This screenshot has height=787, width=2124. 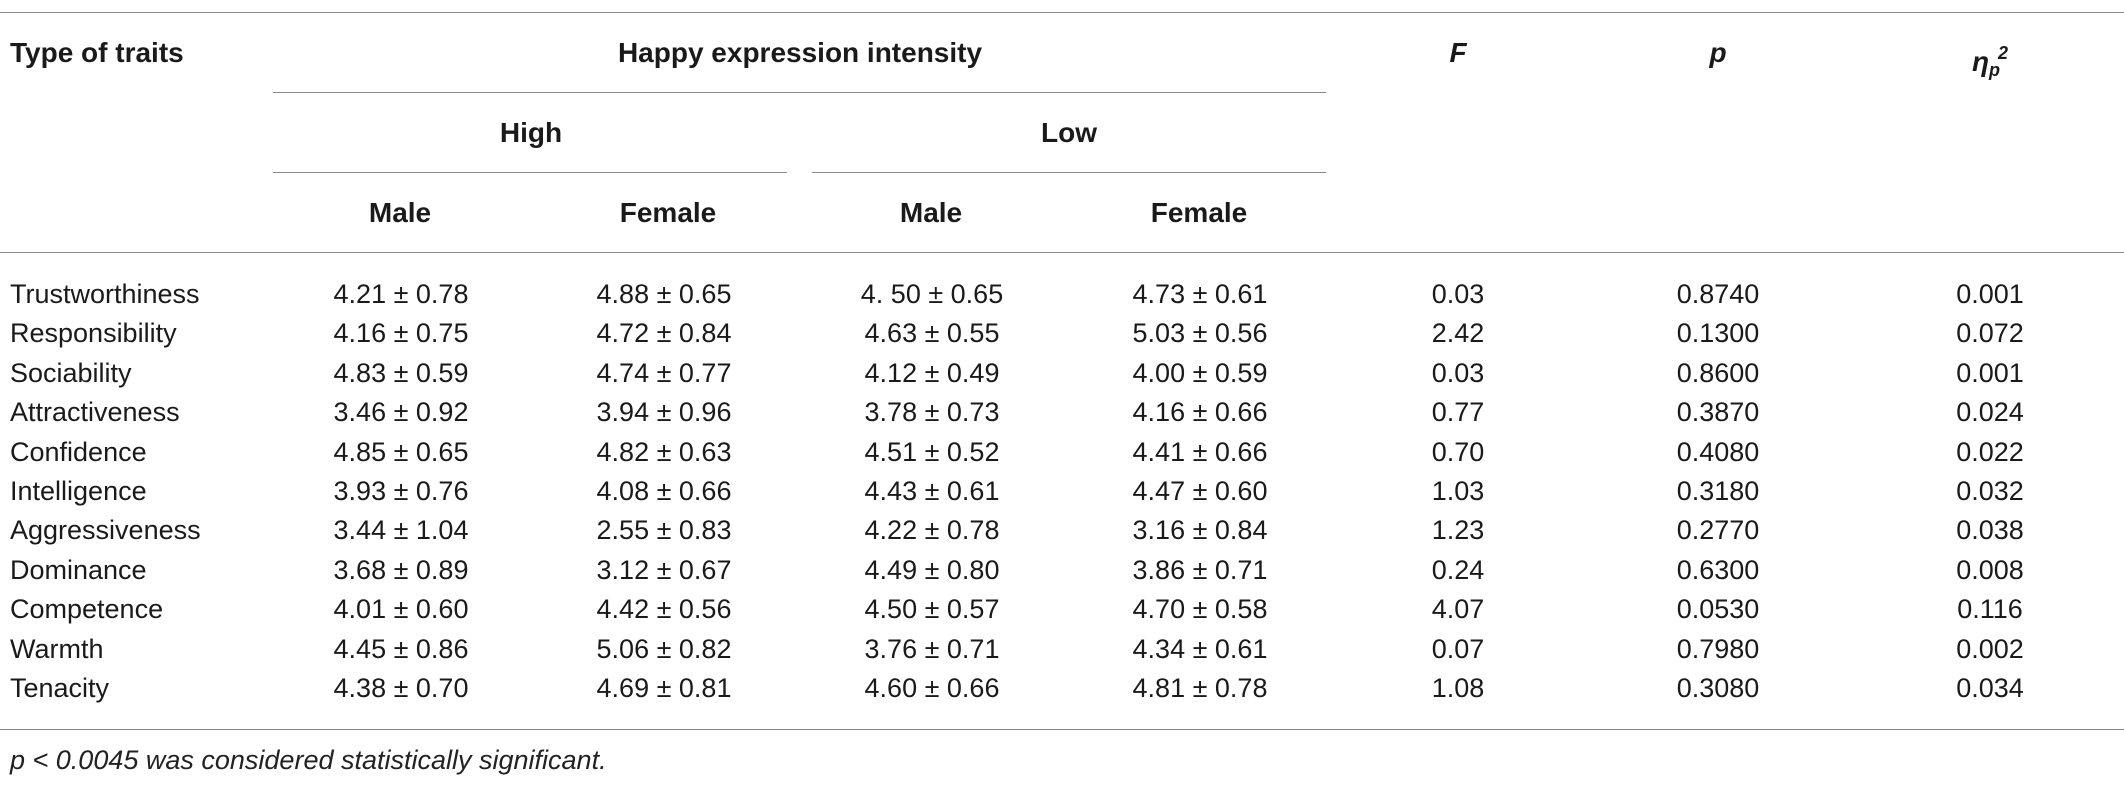 What do you see at coordinates (1458, 491) in the screenshot?
I see `cell-f: 1.03` at bounding box center [1458, 491].